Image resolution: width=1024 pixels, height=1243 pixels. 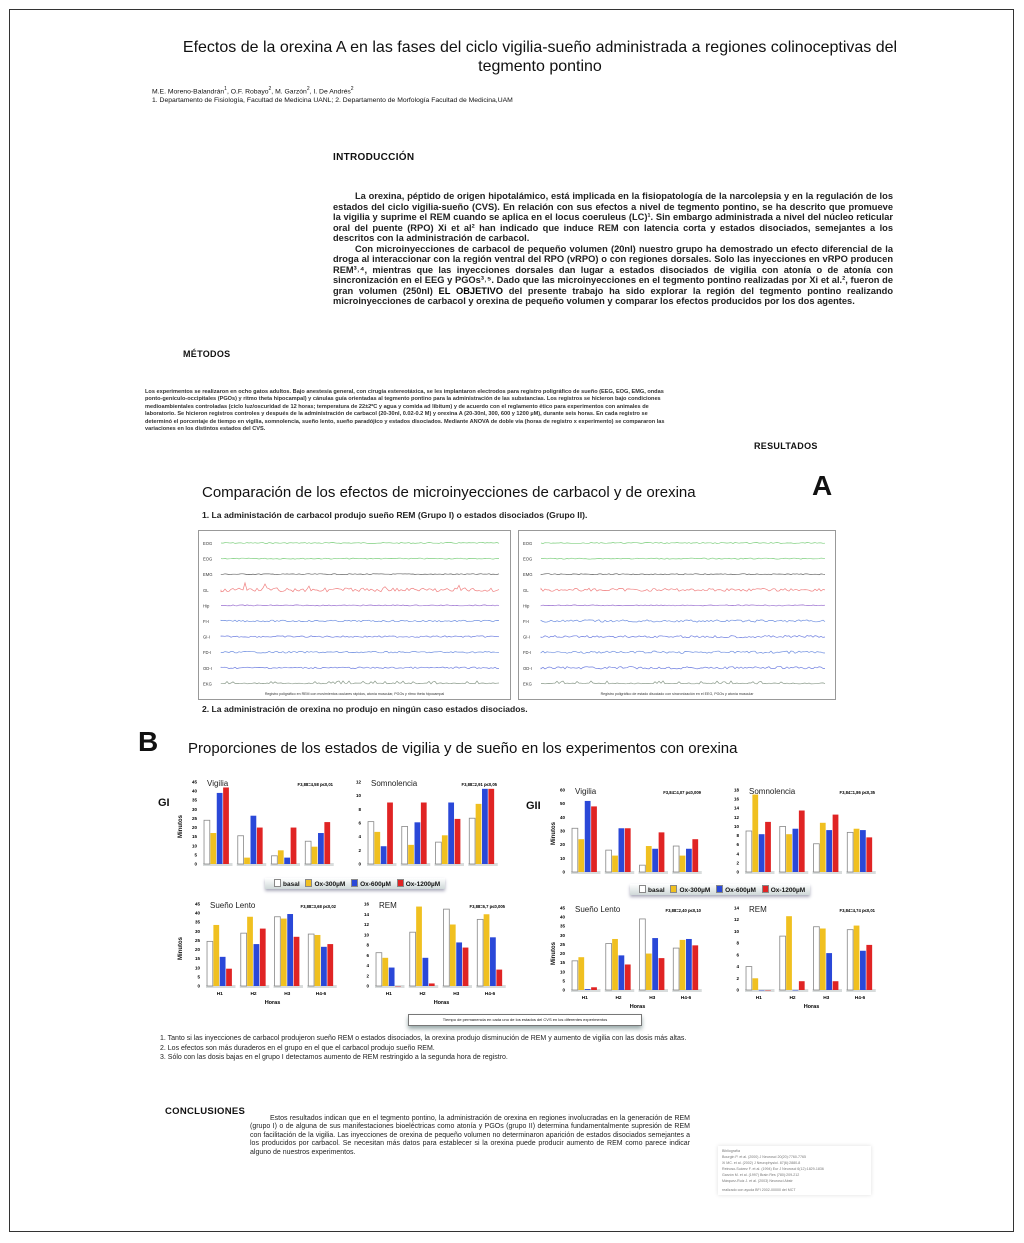 What do you see at coordinates (737, 966) in the screenshot?
I see `y-tick-label: 4` at bounding box center [737, 966].